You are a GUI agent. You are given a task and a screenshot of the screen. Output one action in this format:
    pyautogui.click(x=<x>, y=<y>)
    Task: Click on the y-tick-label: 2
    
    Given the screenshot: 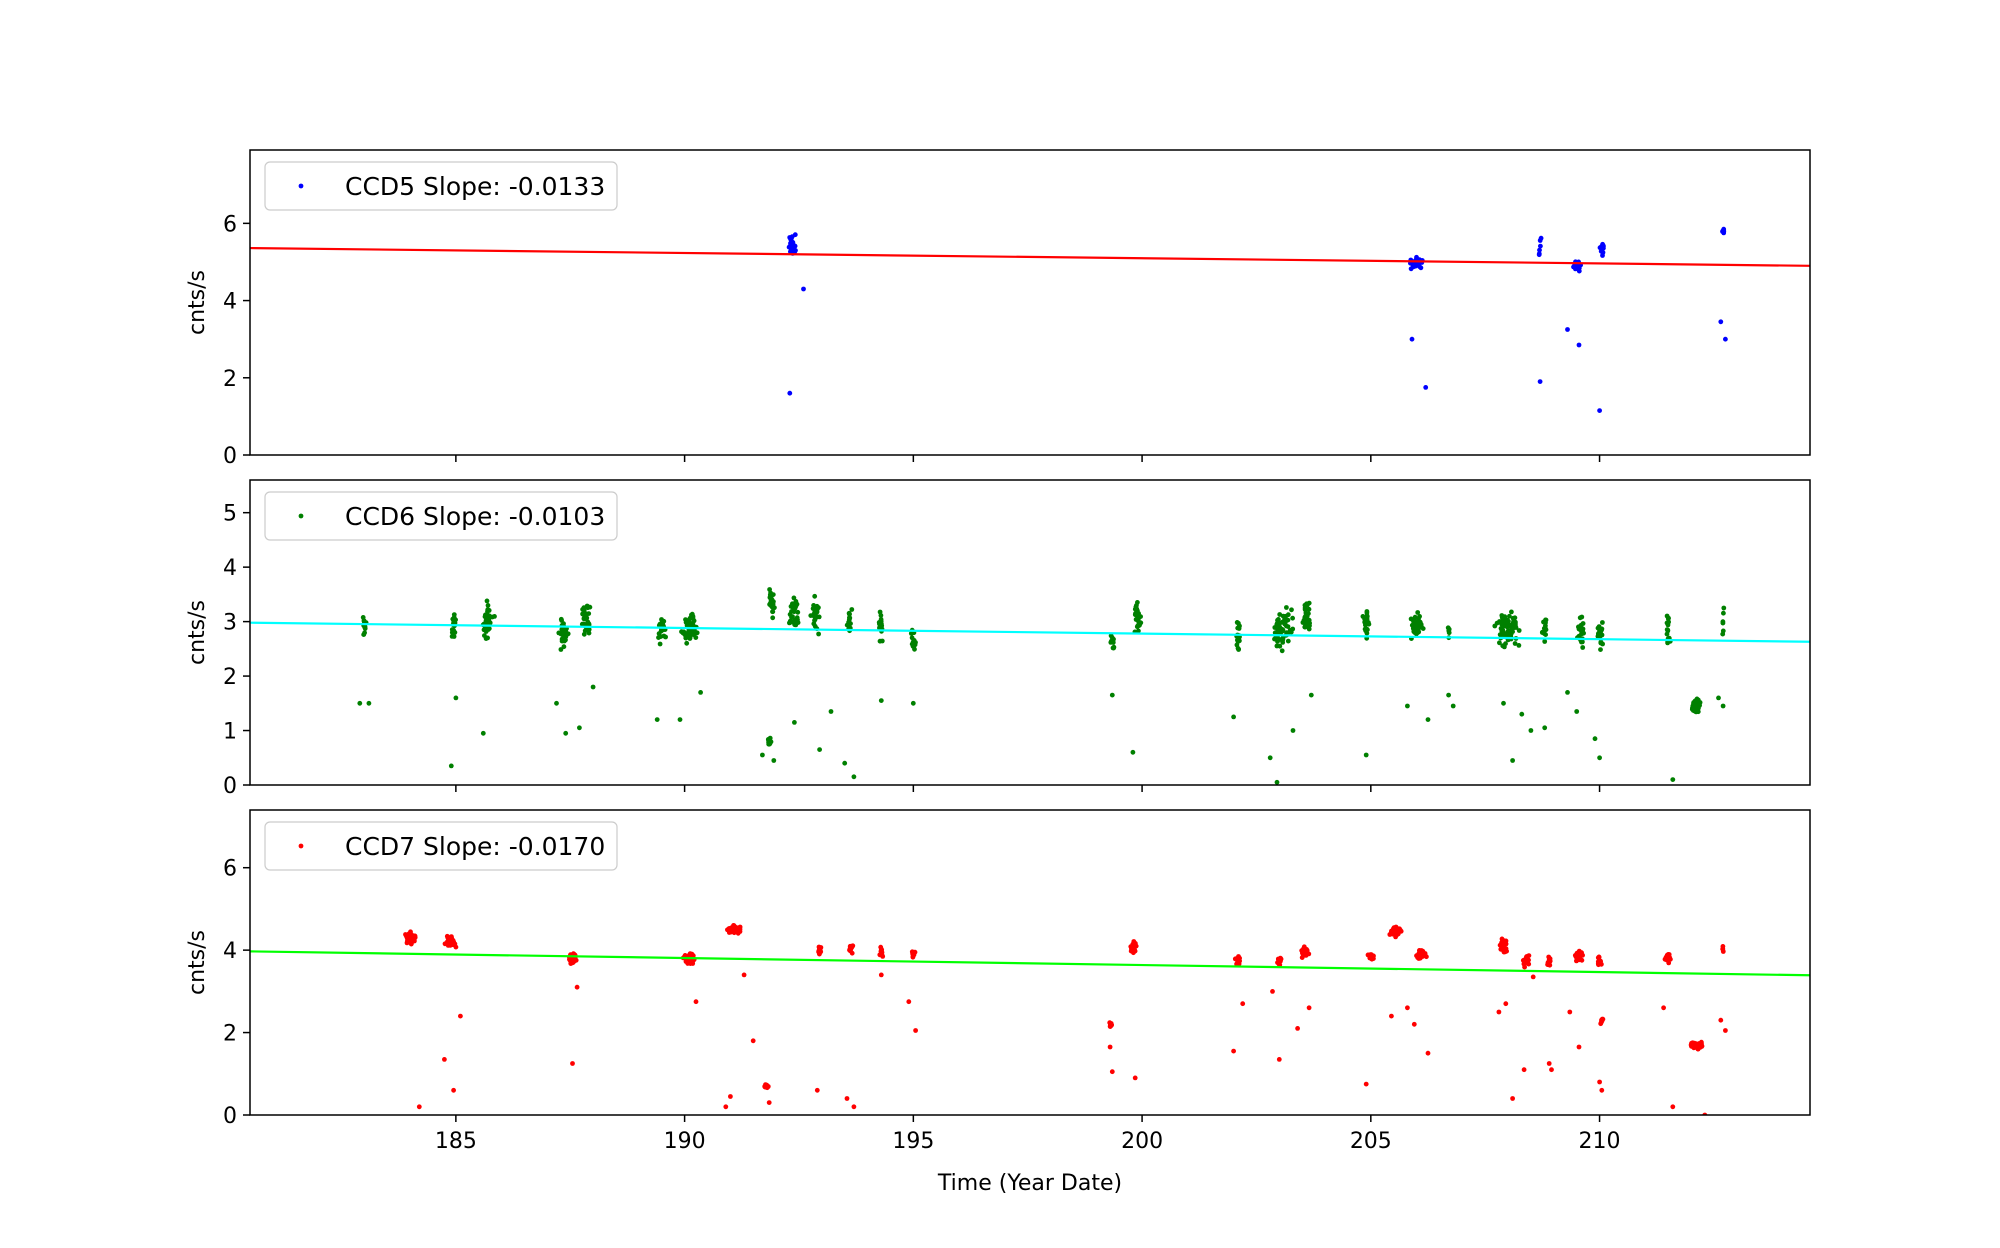 What is the action you would take?
    pyautogui.click(x=230, y=1034)
    